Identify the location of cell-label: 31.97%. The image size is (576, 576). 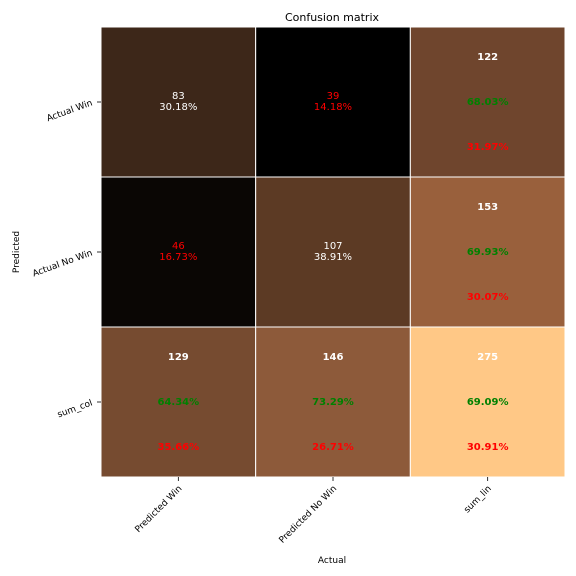
(488, 147).